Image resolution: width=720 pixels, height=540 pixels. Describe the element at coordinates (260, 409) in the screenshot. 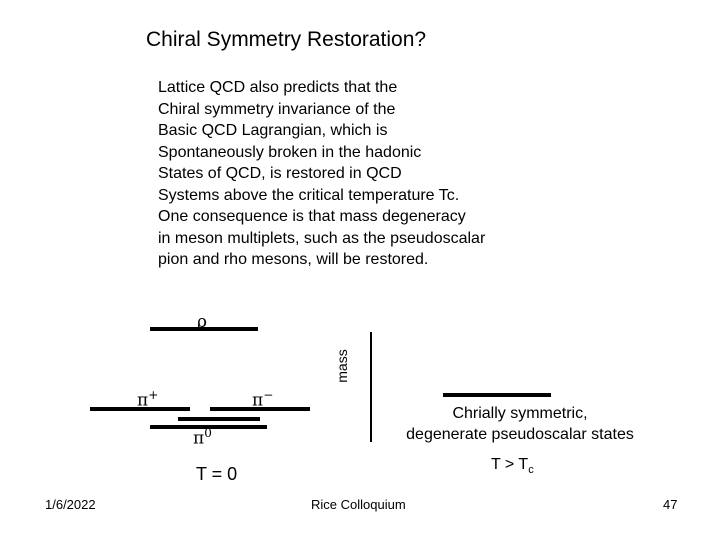

I see `pi-minus-level` at that location.